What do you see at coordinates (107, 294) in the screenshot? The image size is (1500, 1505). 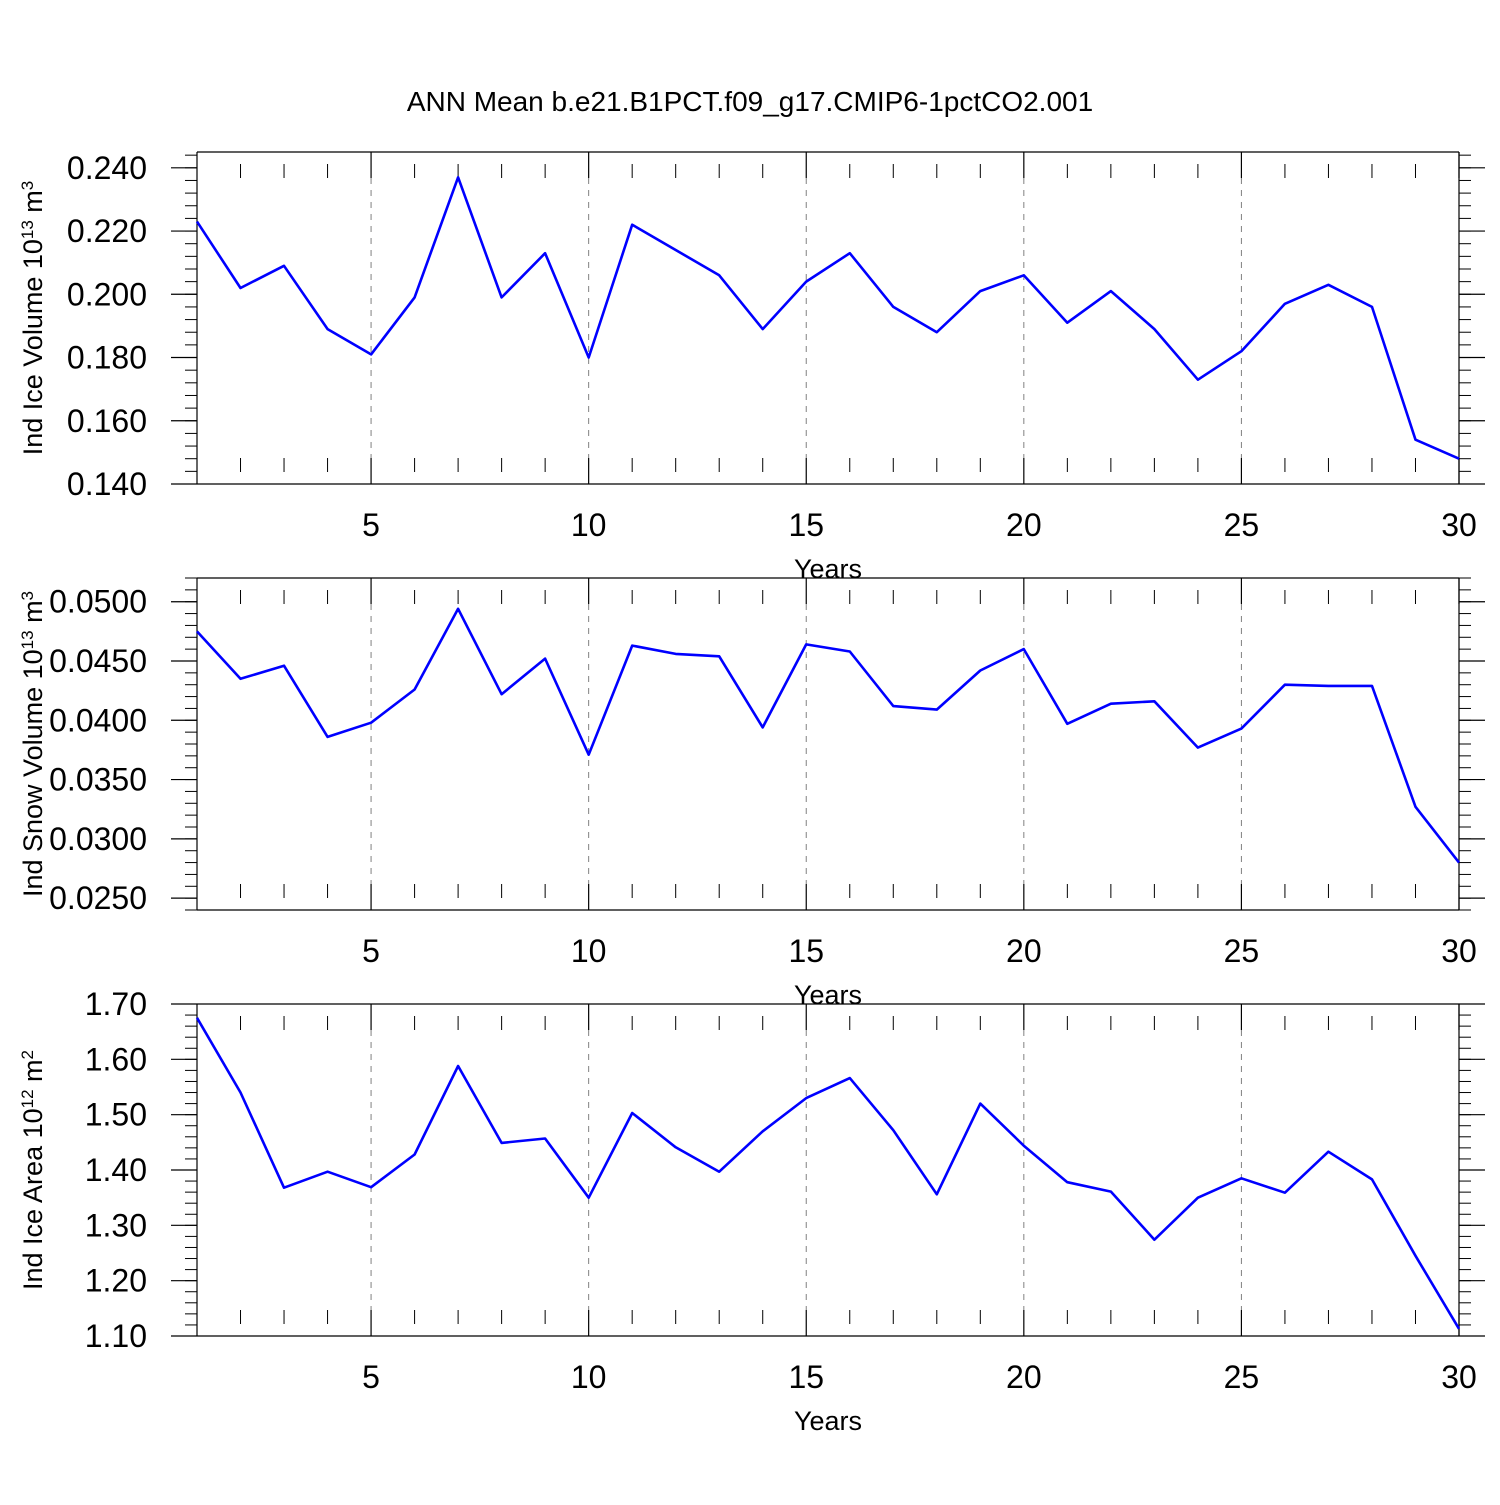 I see `y-tick-label: 0.200` at bounding box center [107, 294].